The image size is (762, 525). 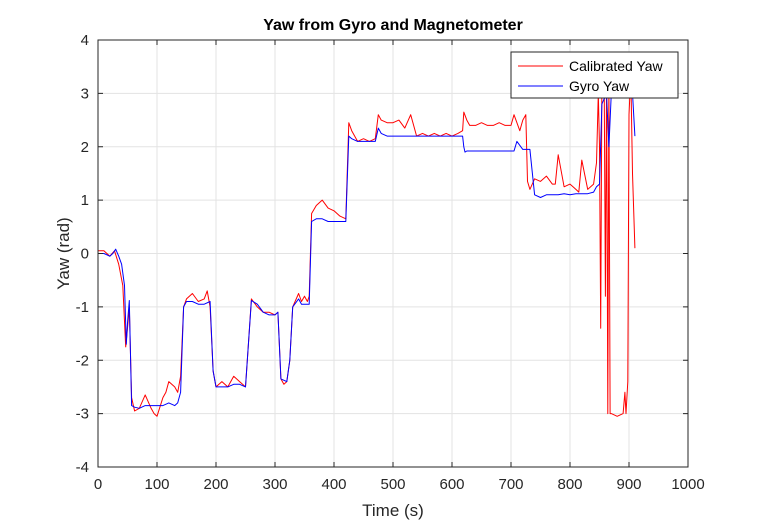 What do you see at coordinates (451, 484) in the screenshot?
I see `x-tick-label: 600` at bounding box center [451, 484].